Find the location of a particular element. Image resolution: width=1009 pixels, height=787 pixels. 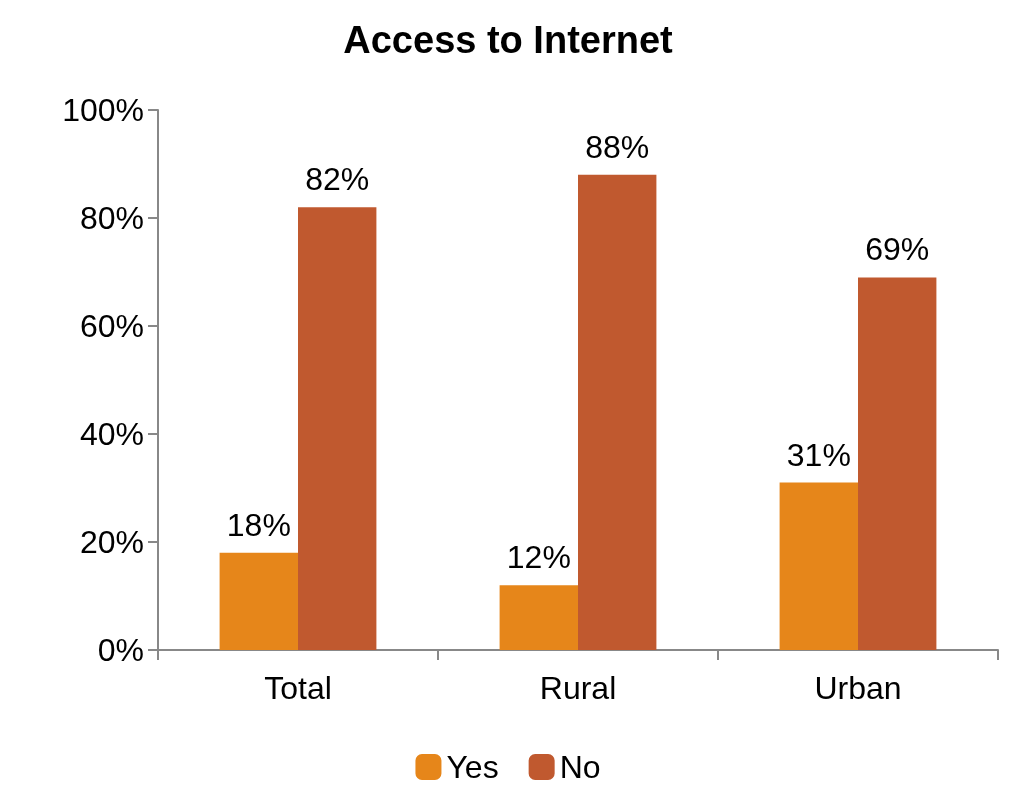

data-label: 18% is located at coordinates (258, 524).